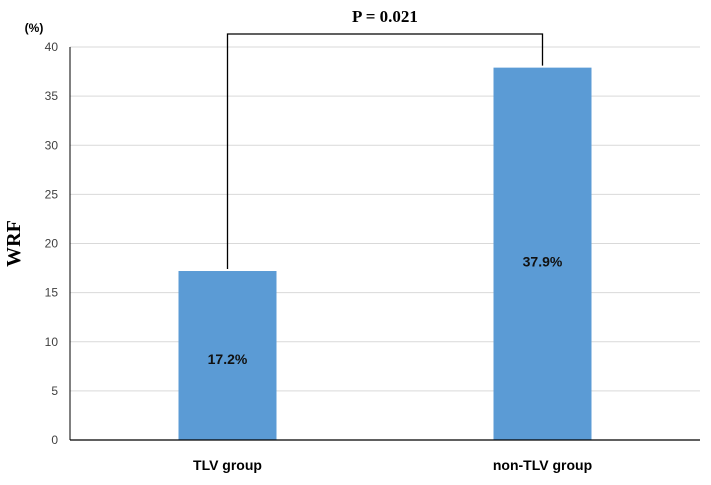  What do you see at coordinates (543, 261) in the screenshot?
I see `data-label: 37.9%` at bounding box center [543, 261].